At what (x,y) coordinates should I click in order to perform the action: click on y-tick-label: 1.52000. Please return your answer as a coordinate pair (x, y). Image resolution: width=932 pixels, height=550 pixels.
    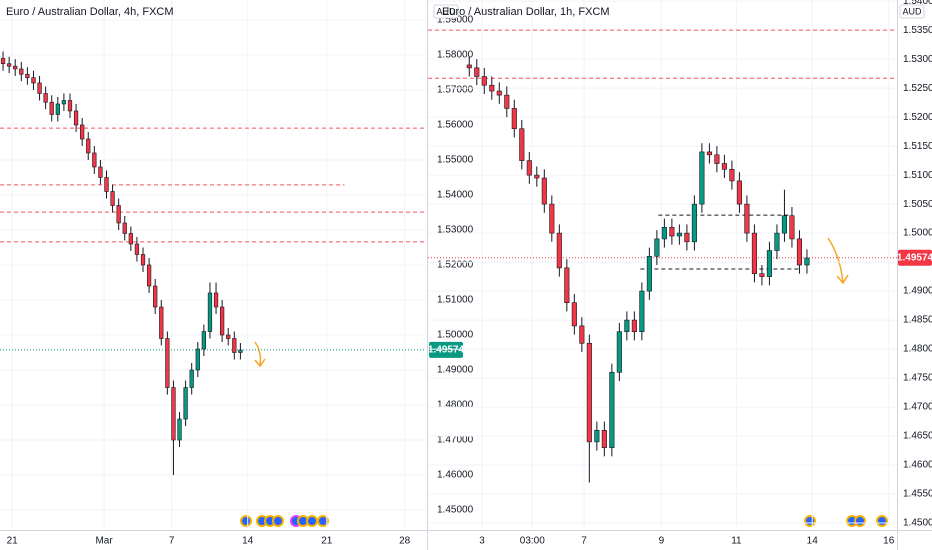
    Looking at the image, I should click on (455, 265).